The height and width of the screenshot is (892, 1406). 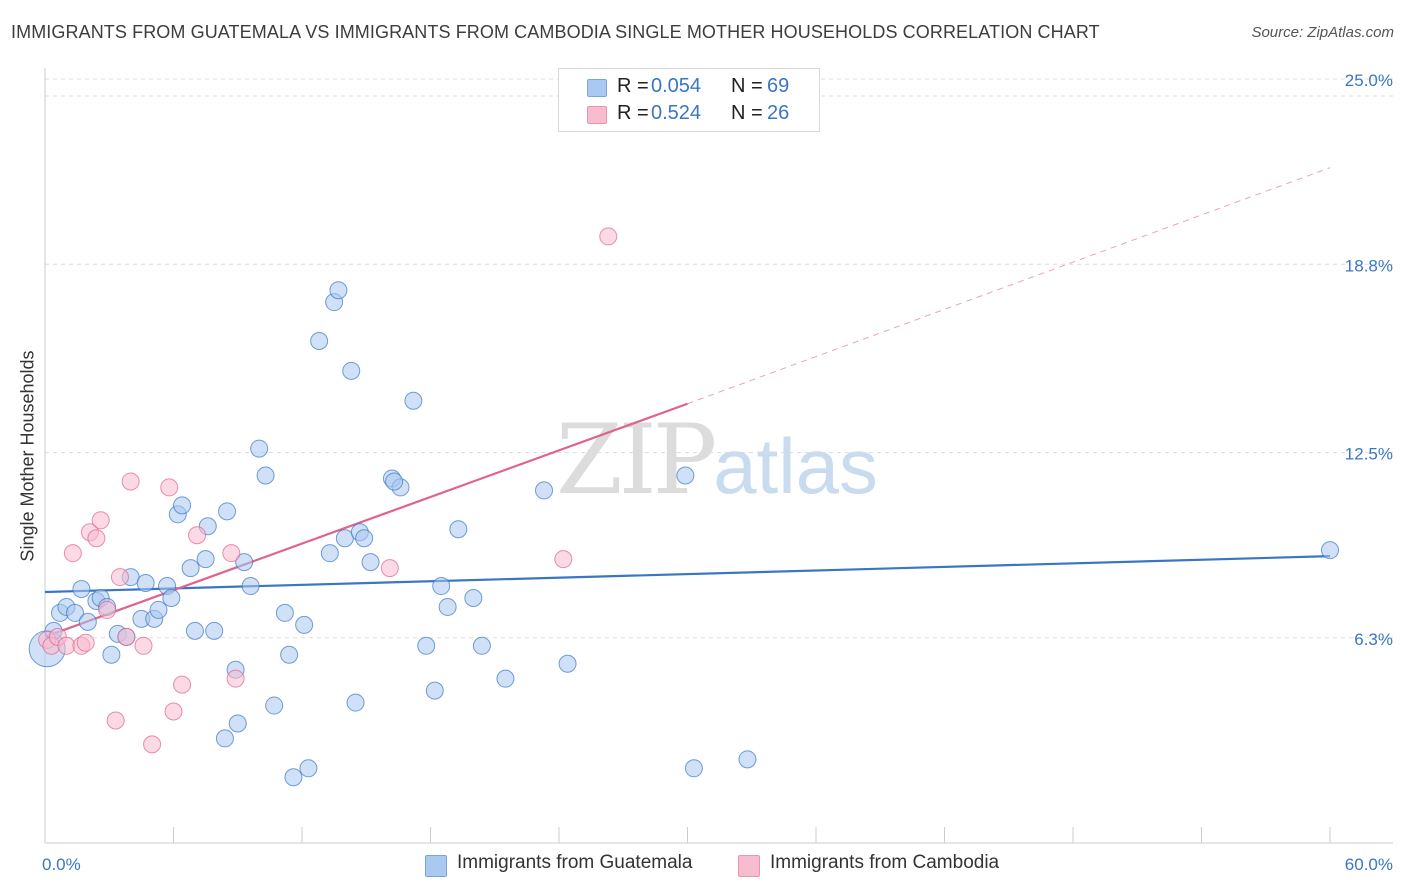 What do you see at coordinates (575, 862) in the screenshot?
I see `bottom-legend-label: Immigrants from Guatemala` at bounding box center [575, 862].